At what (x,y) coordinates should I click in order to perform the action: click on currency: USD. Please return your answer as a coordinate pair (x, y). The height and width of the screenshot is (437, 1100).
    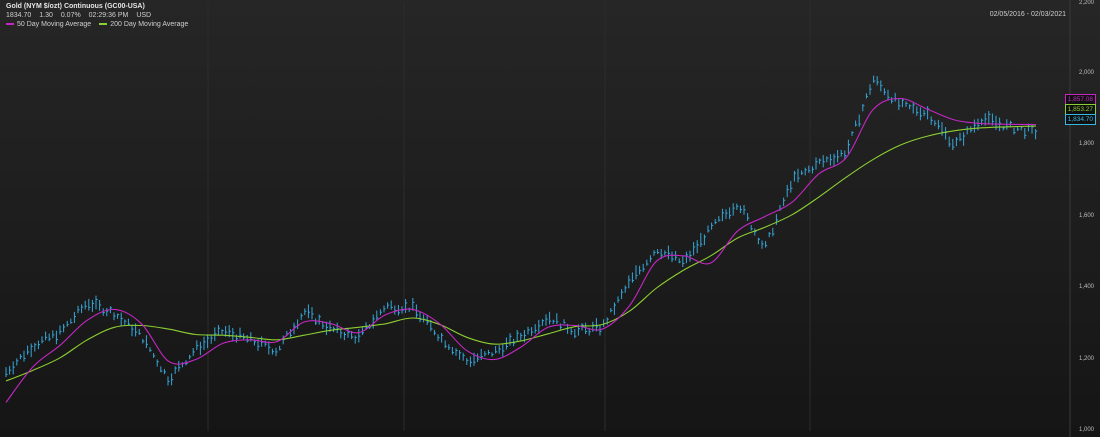
    Looking at the image, I should click on (144, 15).